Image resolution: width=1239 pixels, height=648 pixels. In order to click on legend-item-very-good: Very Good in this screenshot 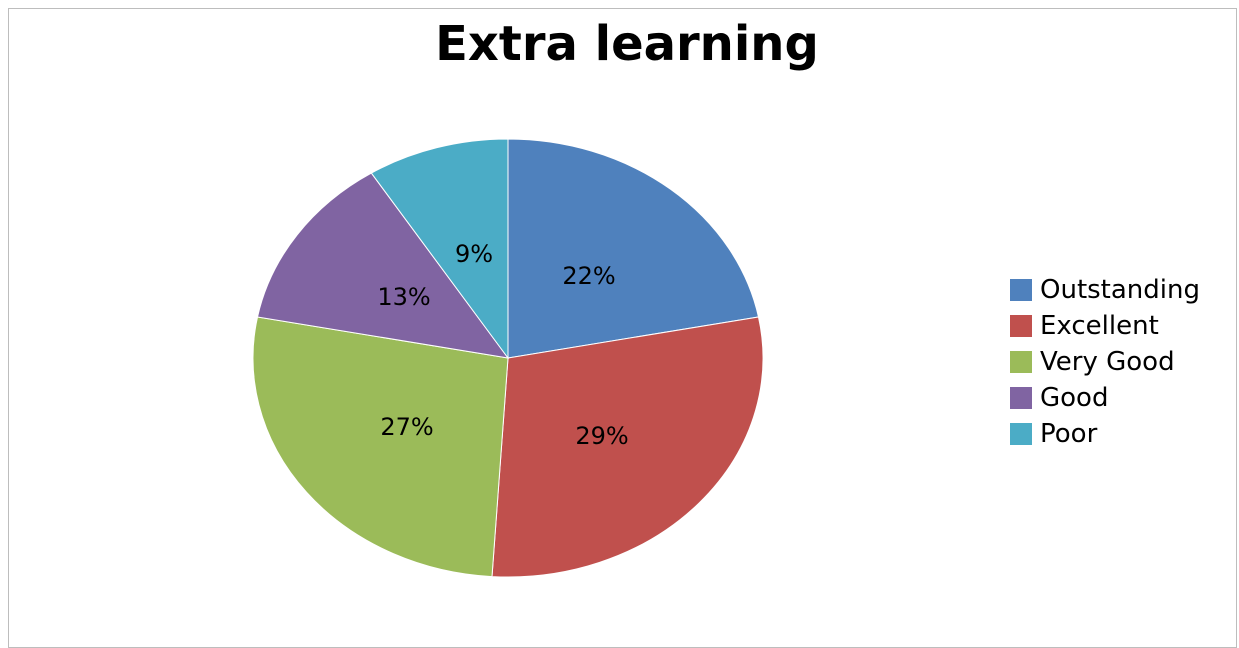, I will do `click(1105, 362)`.